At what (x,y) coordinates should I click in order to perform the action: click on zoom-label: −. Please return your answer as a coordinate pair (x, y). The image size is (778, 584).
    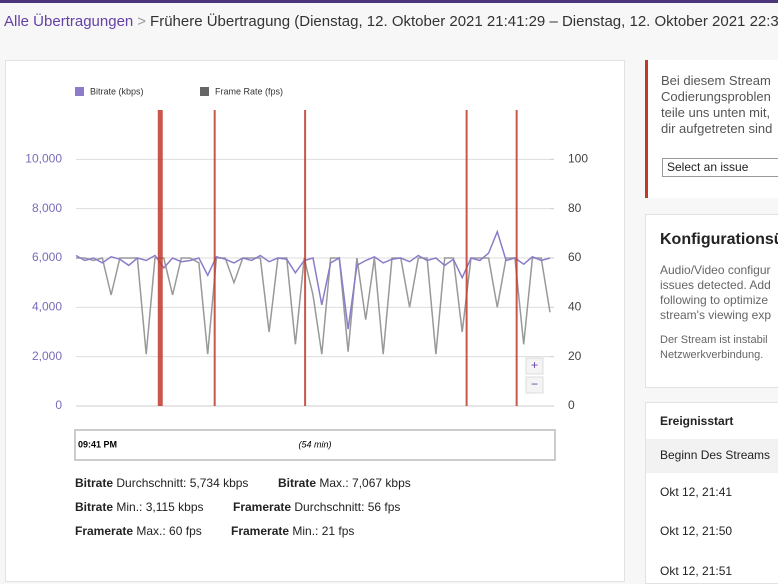
    Looking at the image, I should click on (534, 384).